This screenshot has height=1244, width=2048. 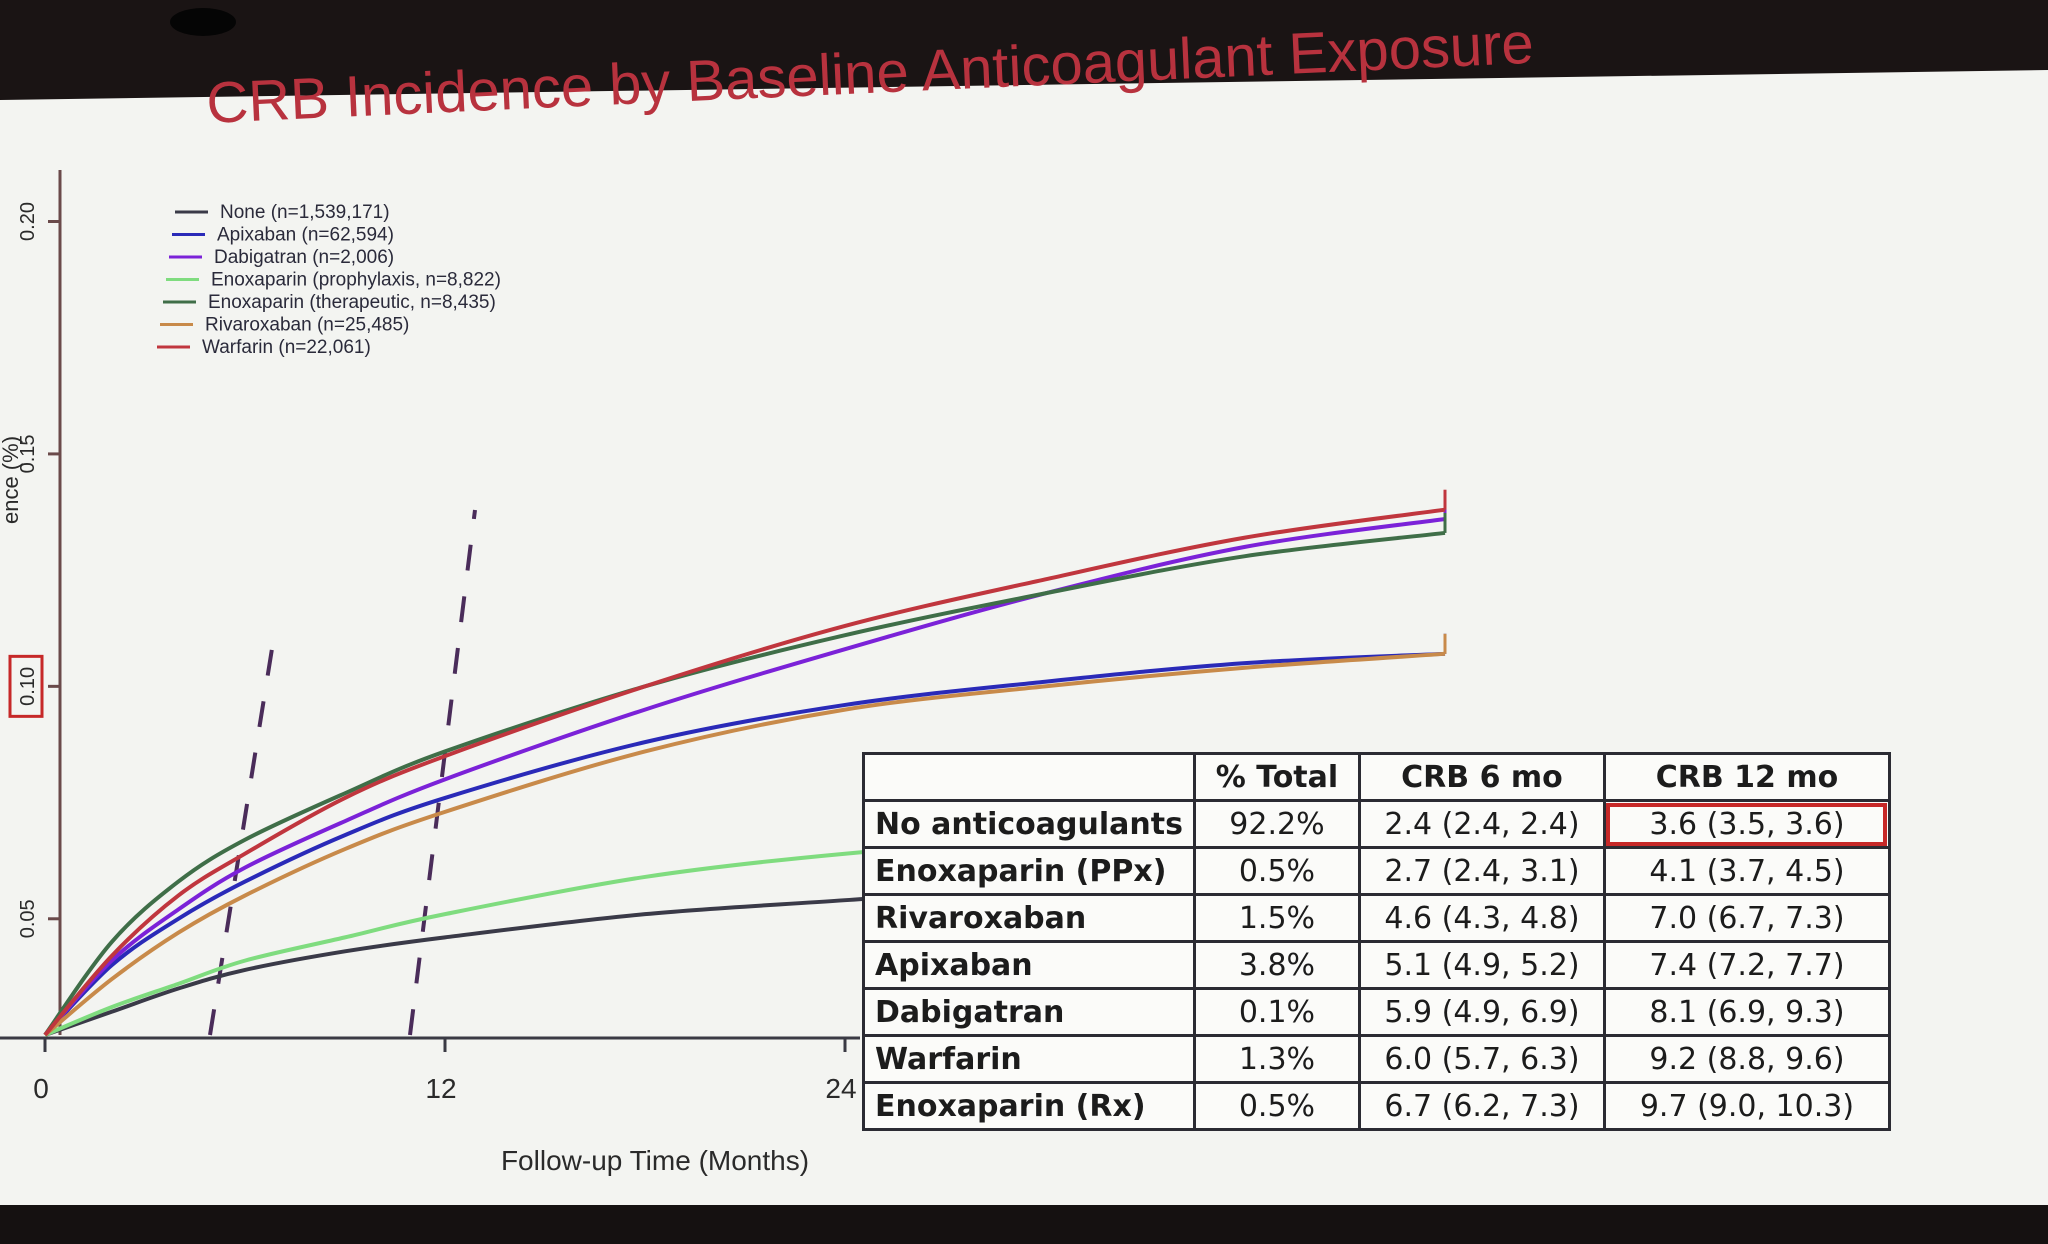 I want to click on table-header-row: % Total CRB 6 mo CRB 12 mo, so click(x=1376, y=777).